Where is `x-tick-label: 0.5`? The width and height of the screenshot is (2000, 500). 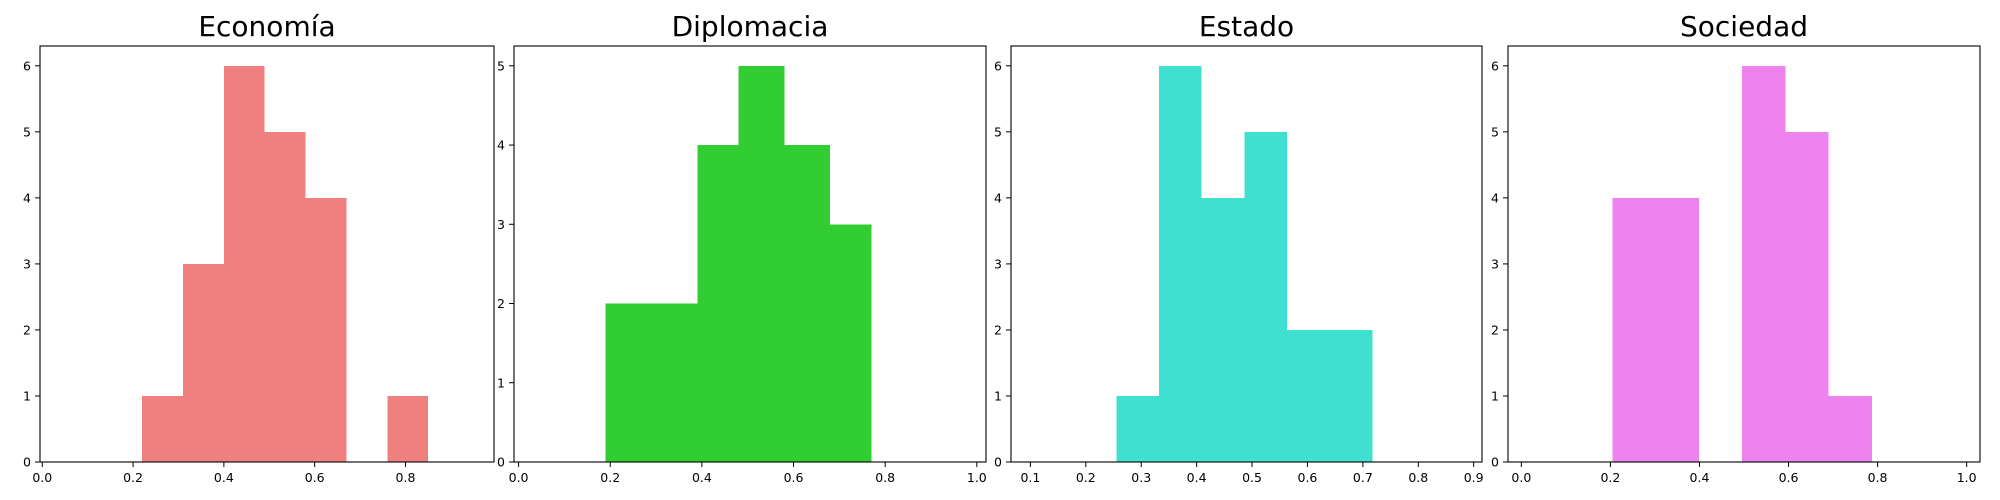 x-tick-label: 0.5 is located at coordinates (1252, 477).